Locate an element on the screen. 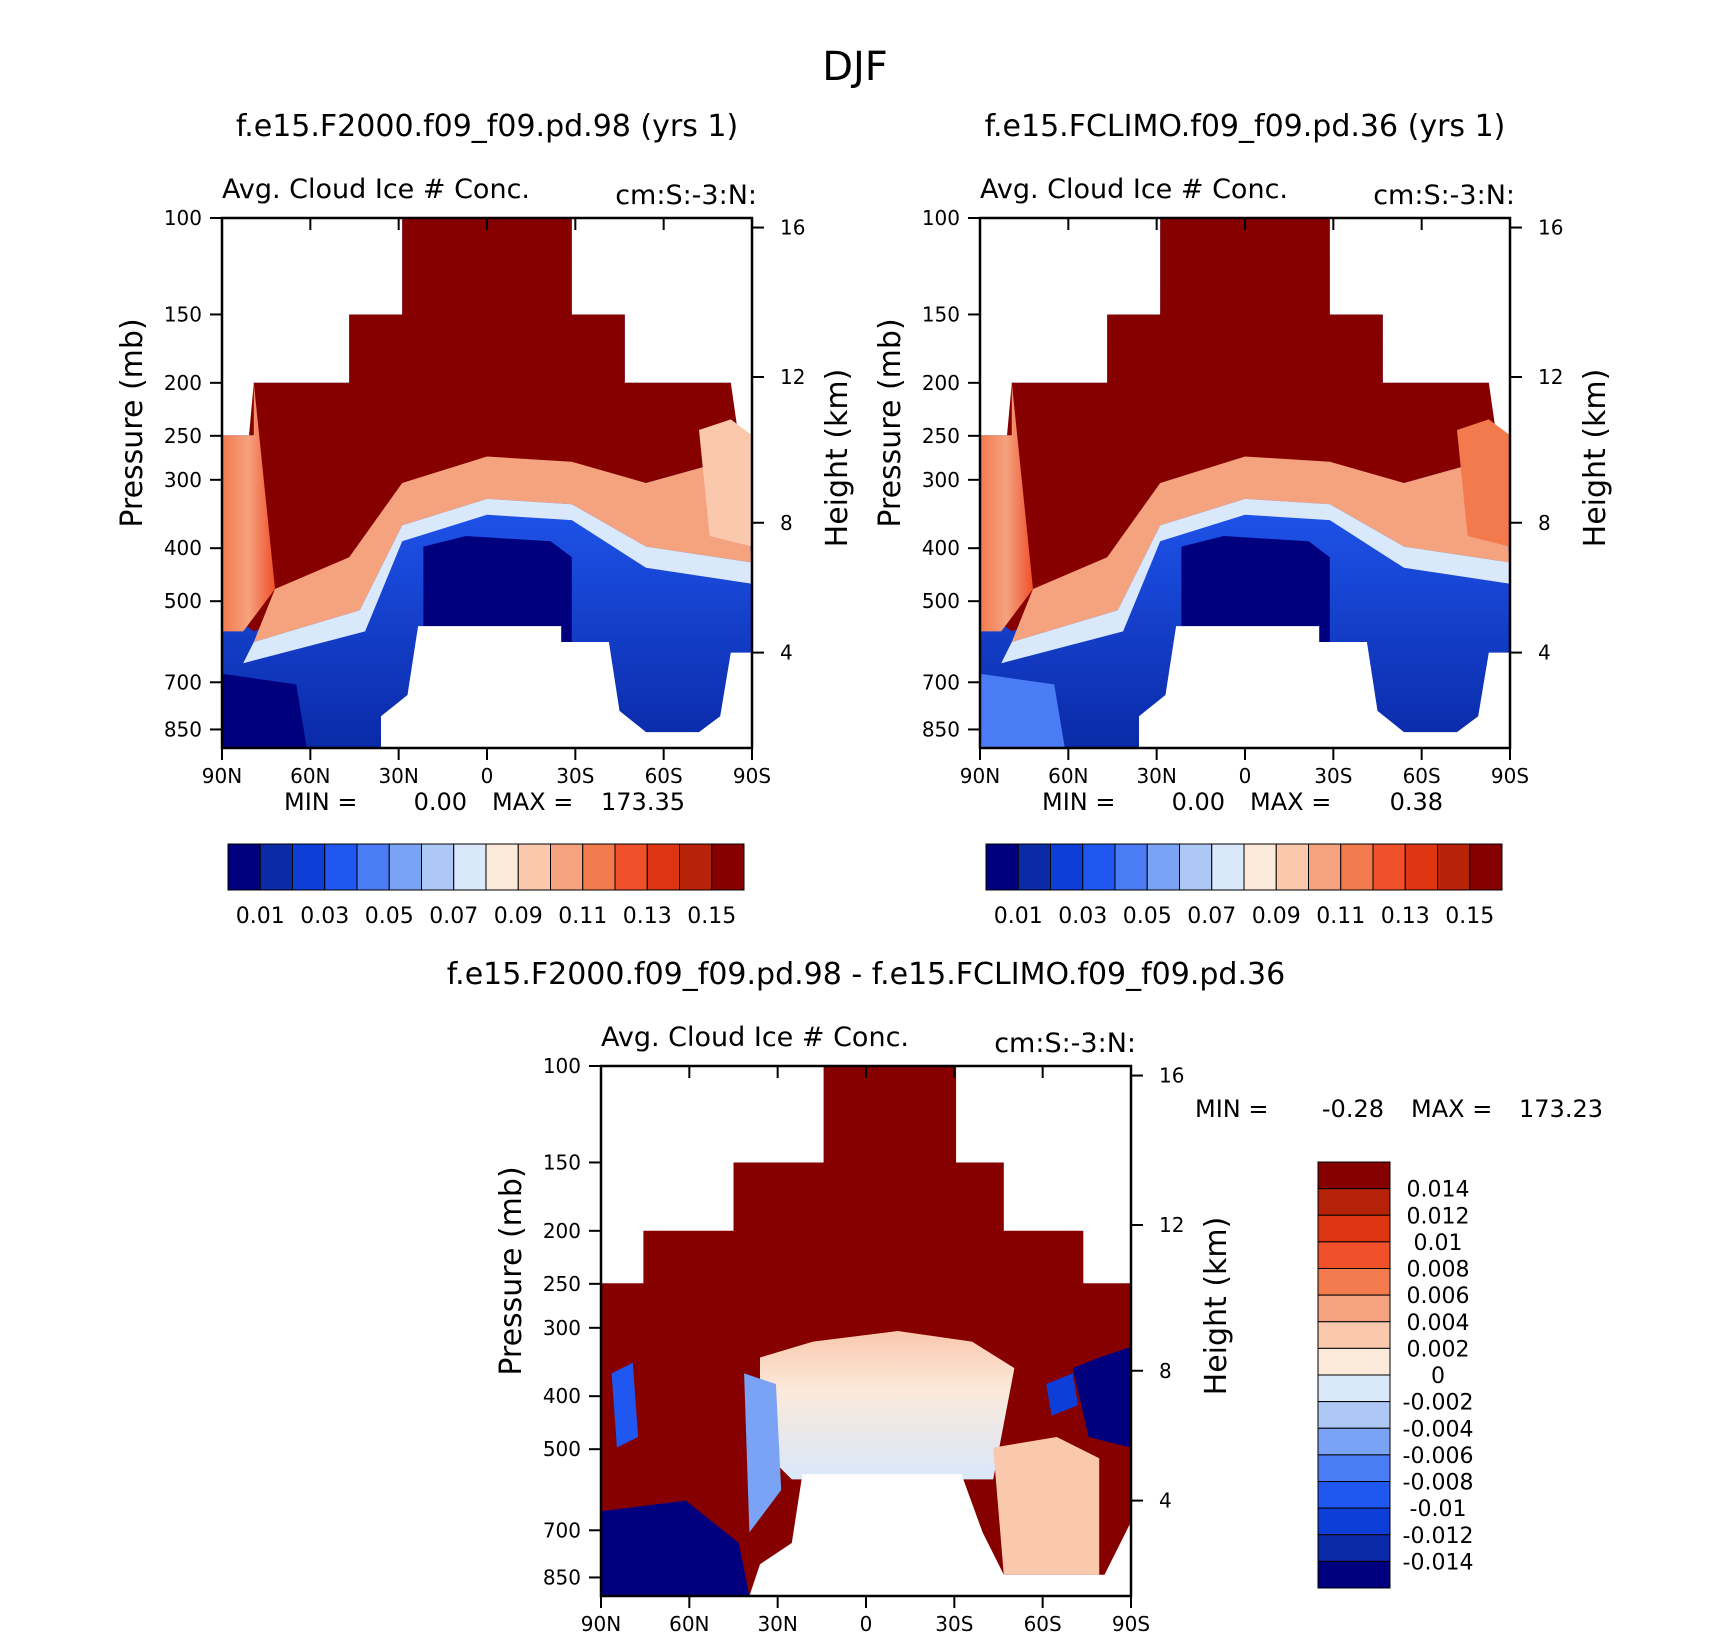 The width and height of the screenshot is (1710, 1639). x-tick-label: 90N is located at coordinates (222, 776).